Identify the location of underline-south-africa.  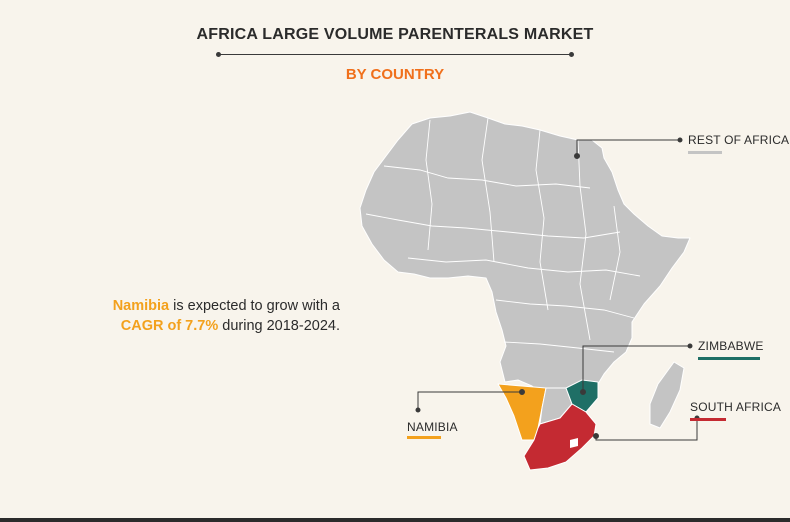
(708, 419).